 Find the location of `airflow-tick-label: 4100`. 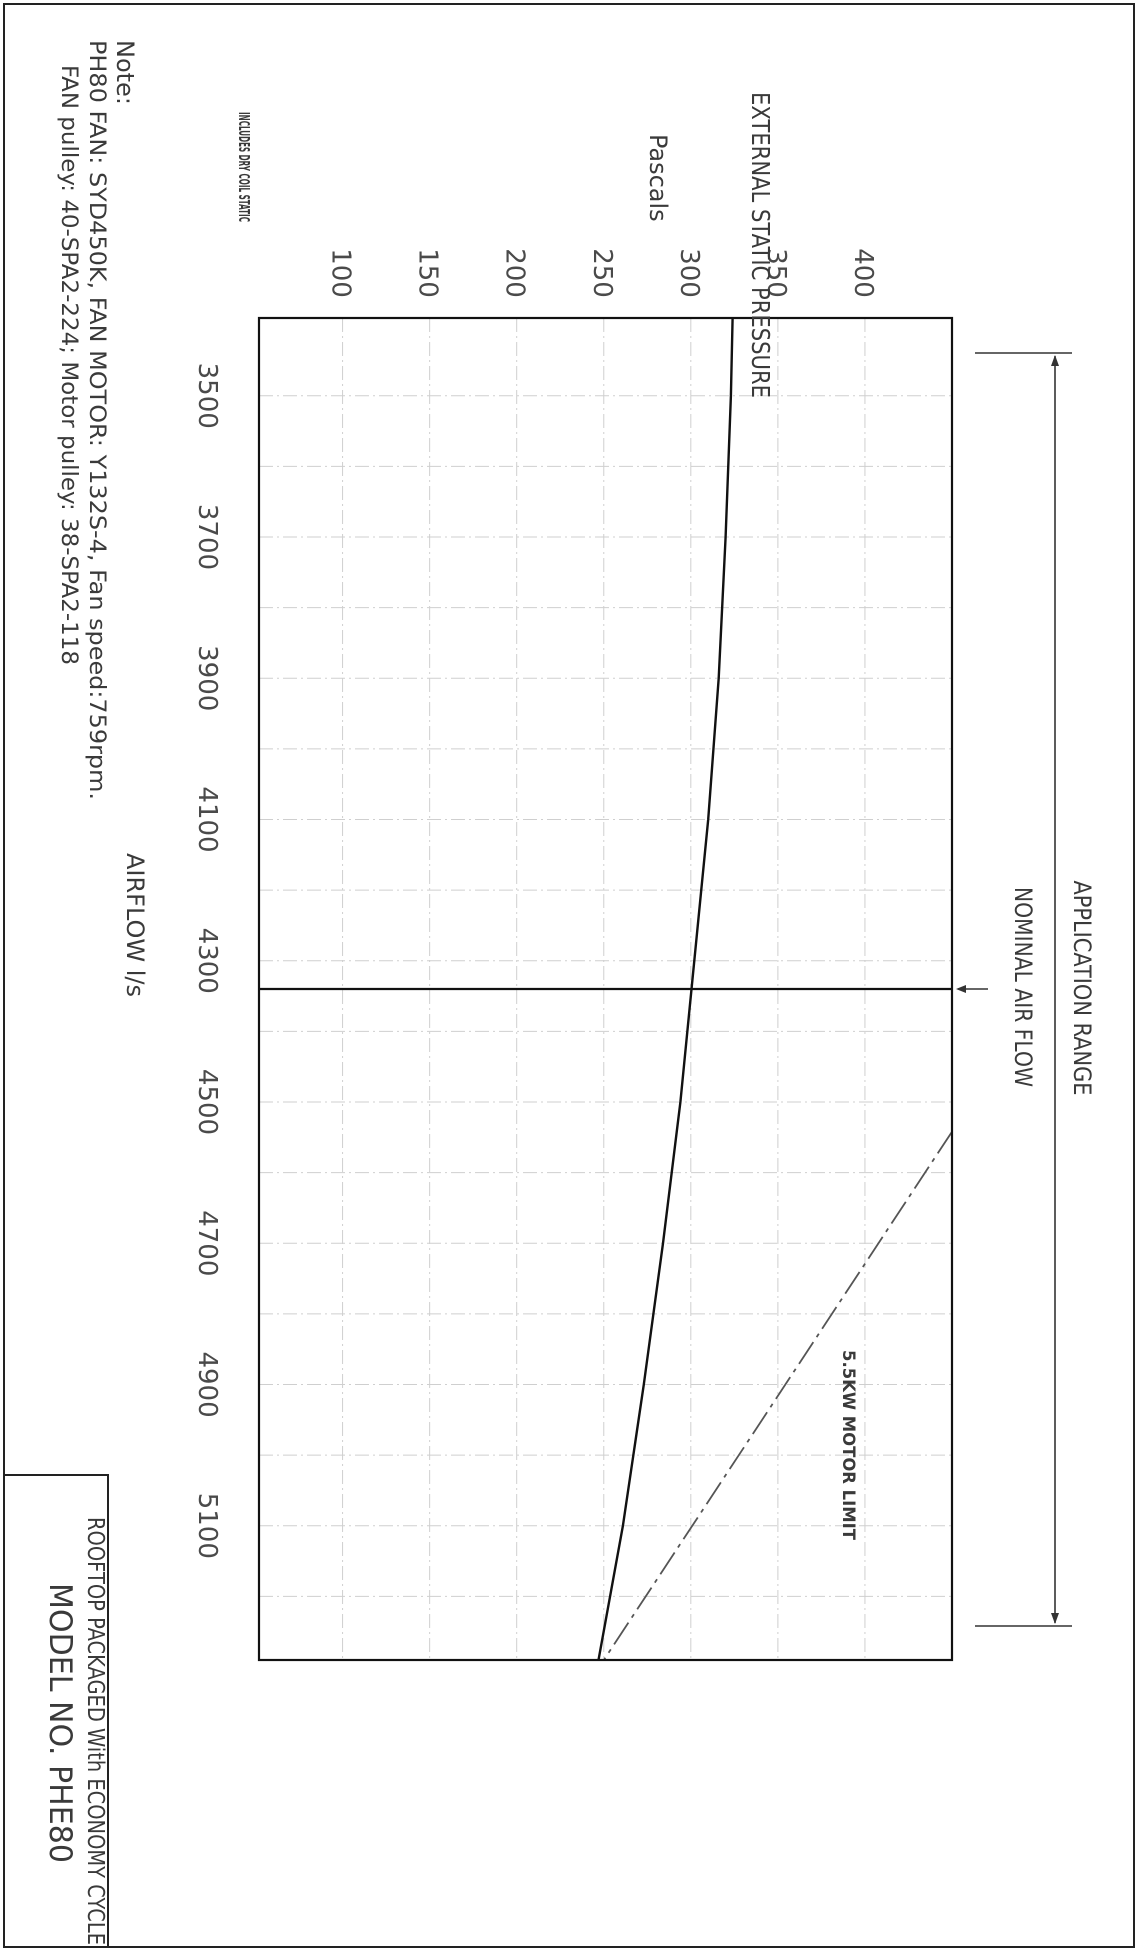

airflow-tick-label: 4100 is located at coordinates (207, 819).